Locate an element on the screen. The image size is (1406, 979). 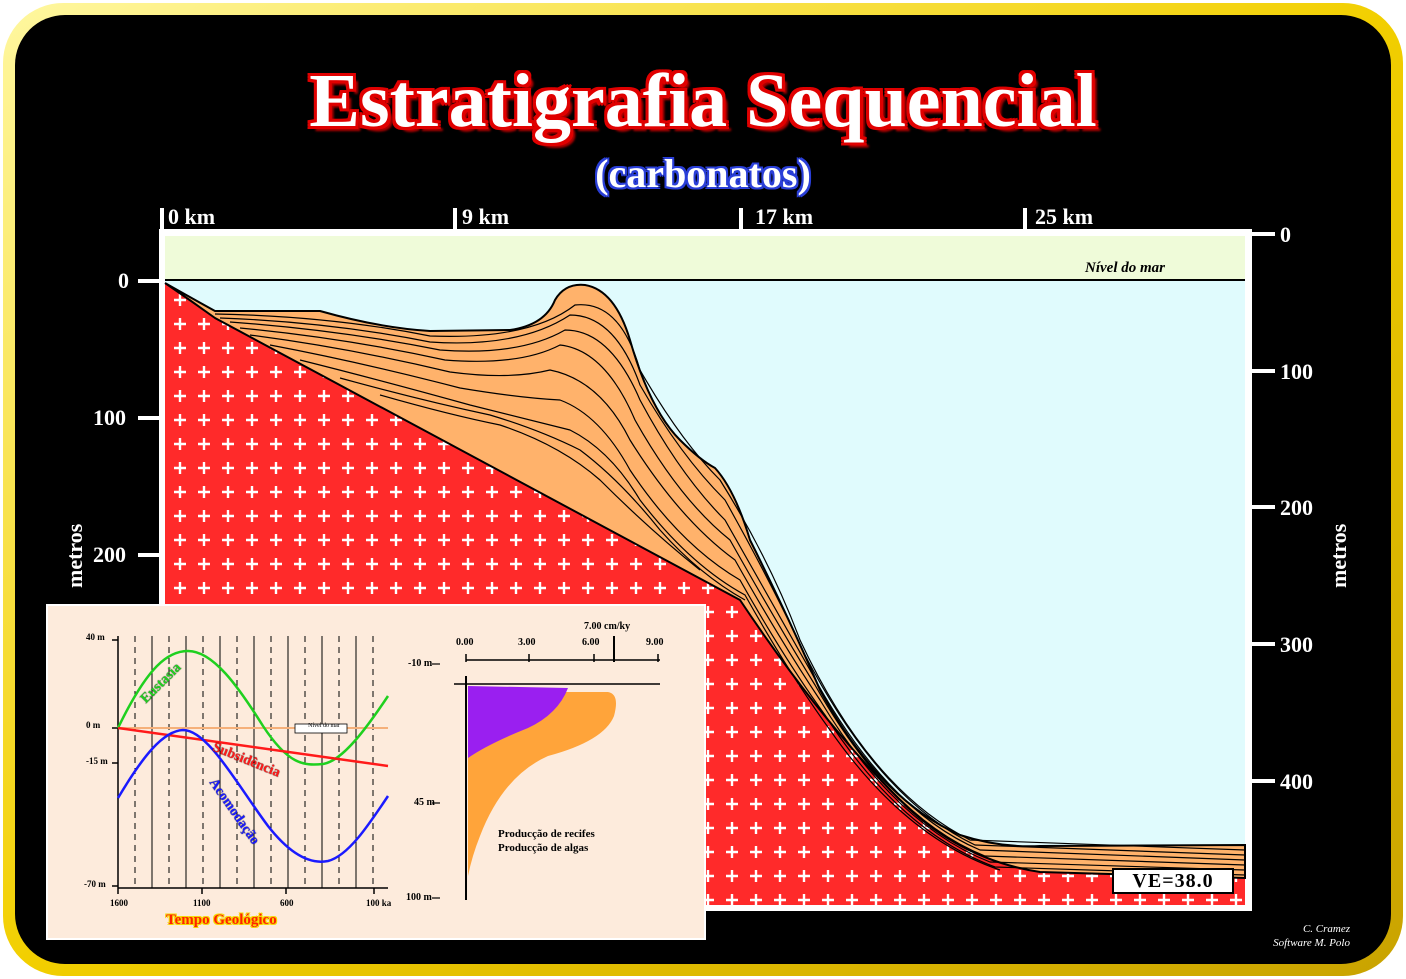
reef-production is located at coordinates (542, 784).